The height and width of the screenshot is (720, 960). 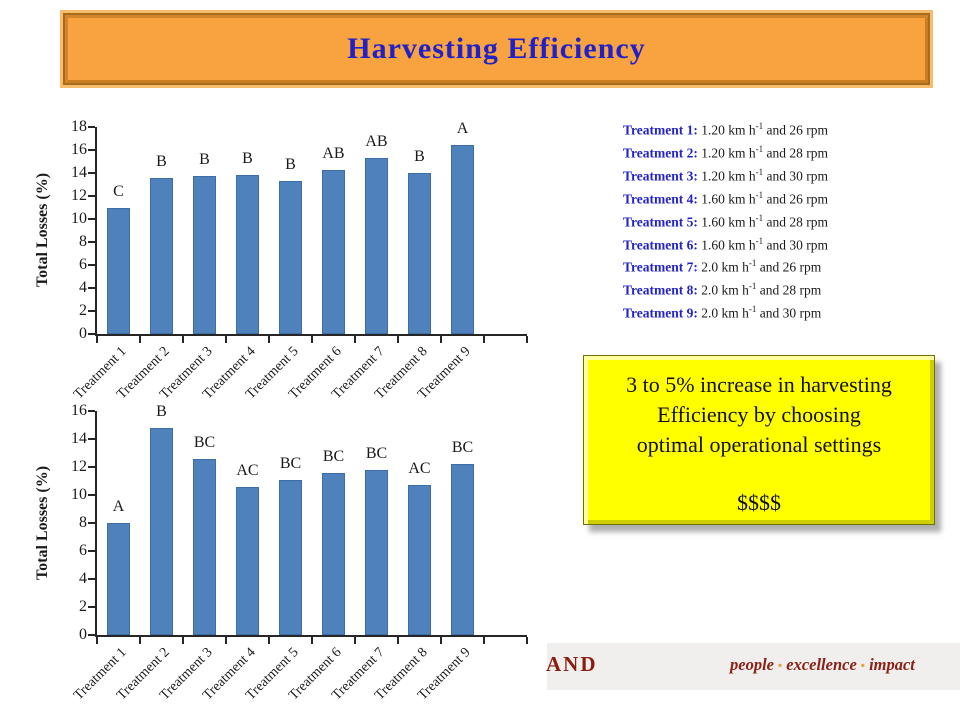 I want to click on significance-label: A, so click(x=118, y=506).